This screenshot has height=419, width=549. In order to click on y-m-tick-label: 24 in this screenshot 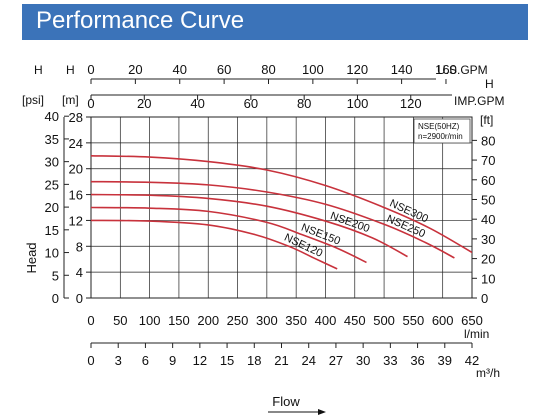, I will do `click(76, 143)`.